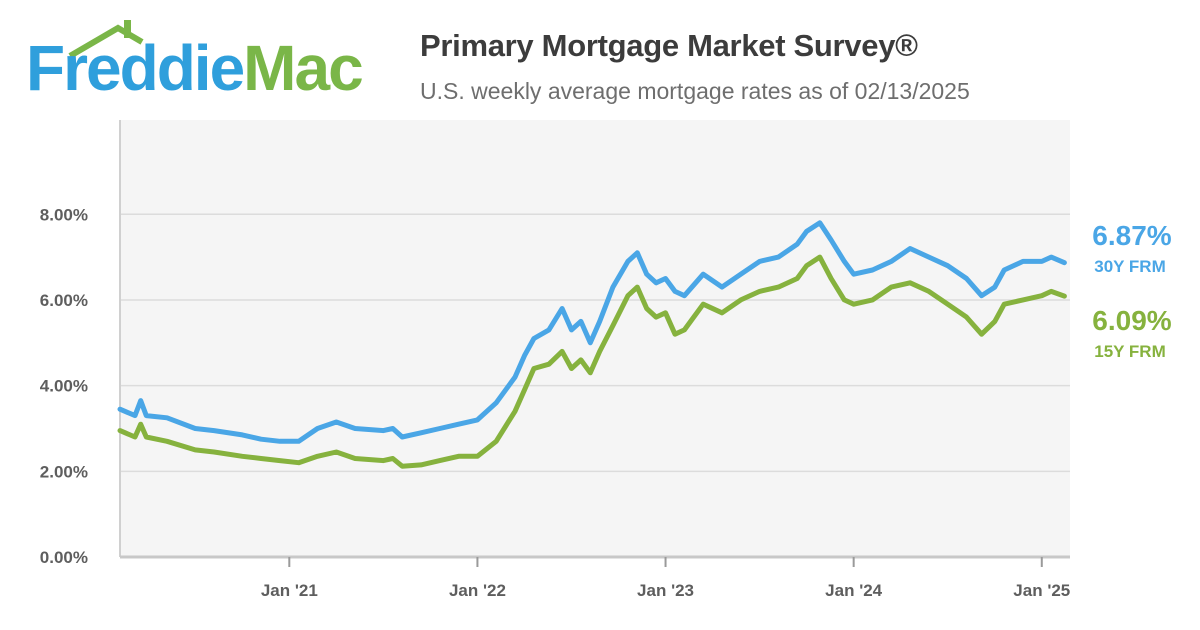 The image size is (1200, 630). What do you see at coordinates (135, 68) in the screenshot?
I see `logo-wordmark-freddie: Freddie` at bounding box center [135, 68].